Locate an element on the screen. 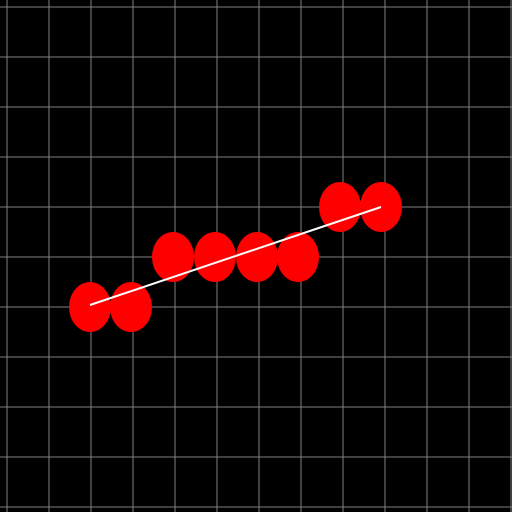 The image size is (512, 512). connector-line is located at coordinates (235, 256).